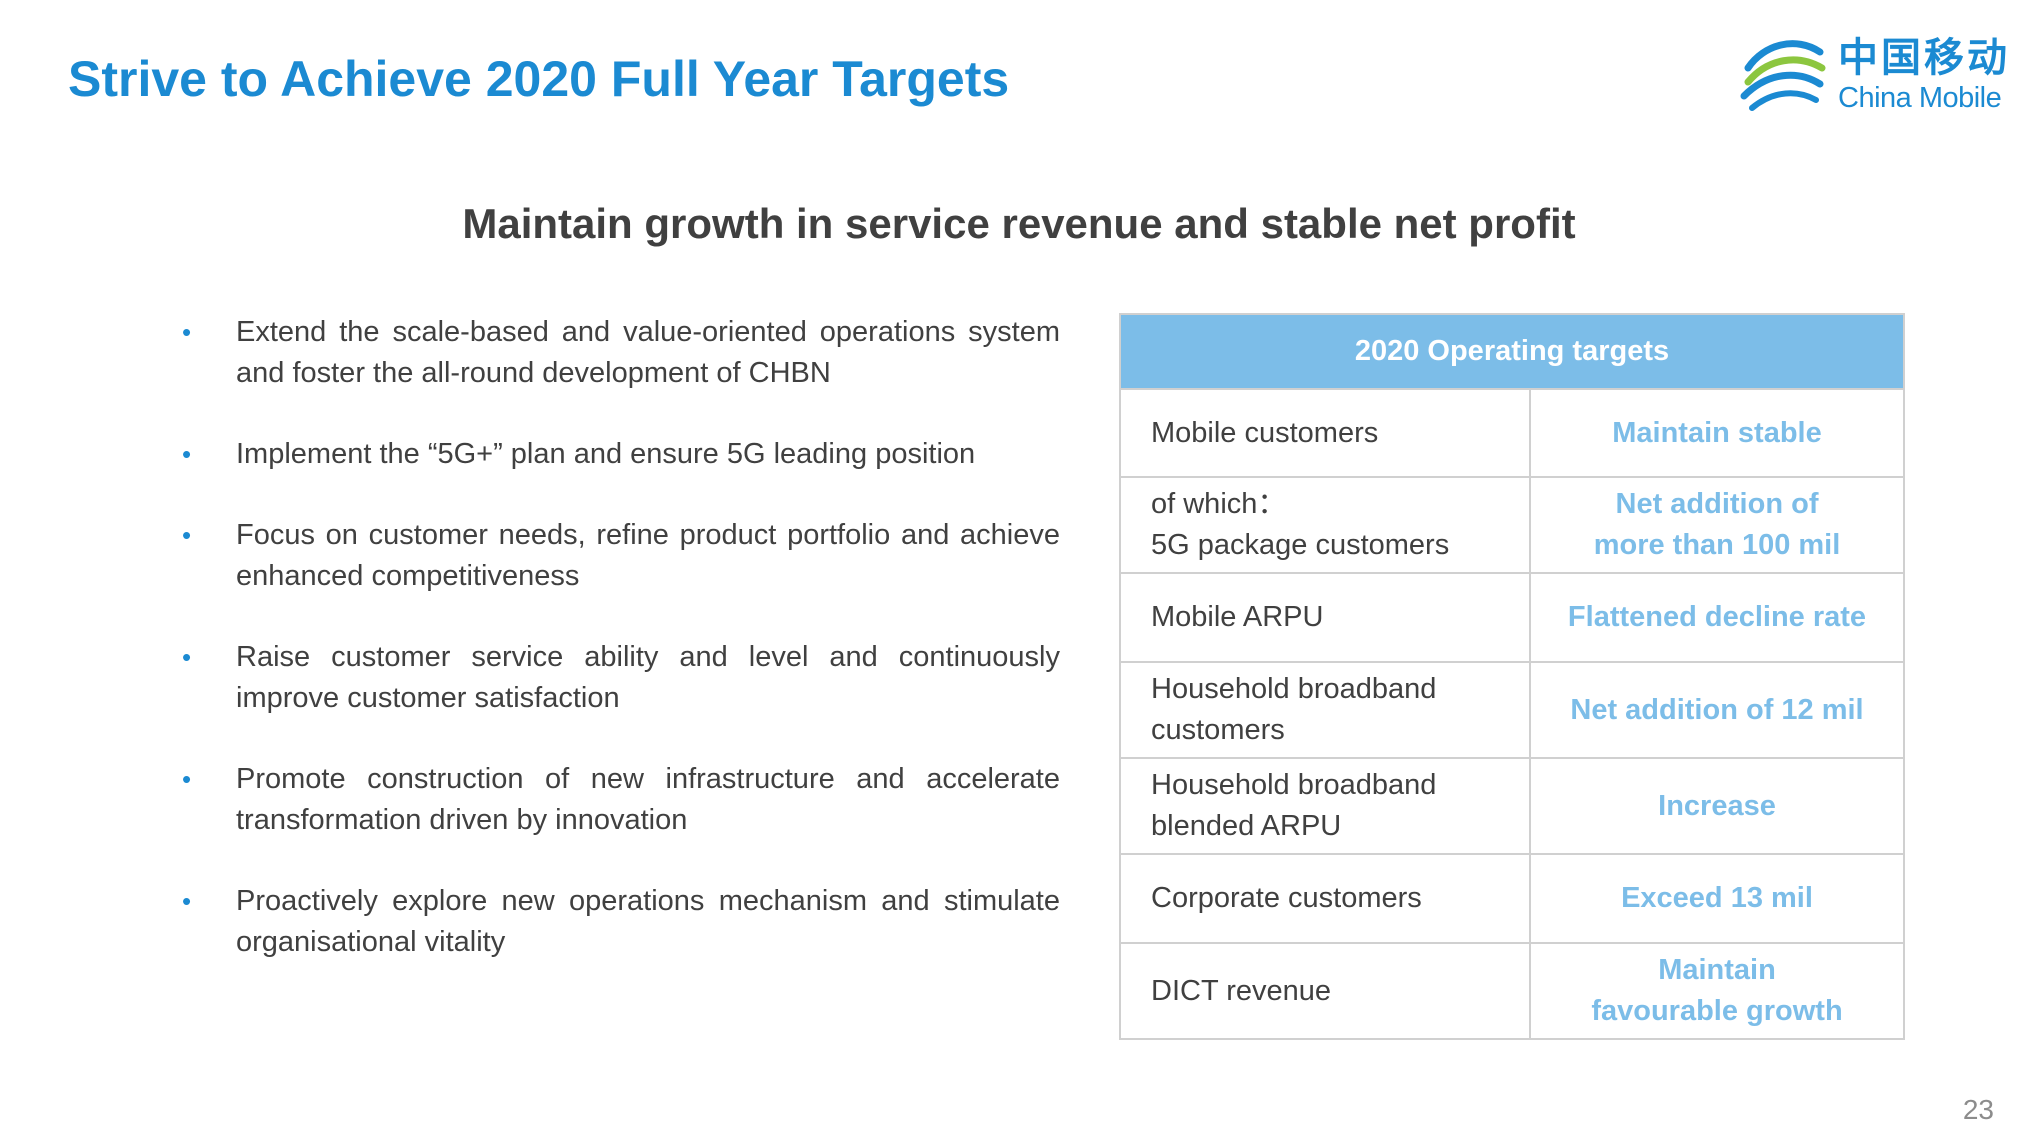 Image resolution: width=2038 pixels, height=1146 pixels. Describe the element at coordinates (1241, 990) in the screenshot. I see `metric-label: DICT revenue` at that location.